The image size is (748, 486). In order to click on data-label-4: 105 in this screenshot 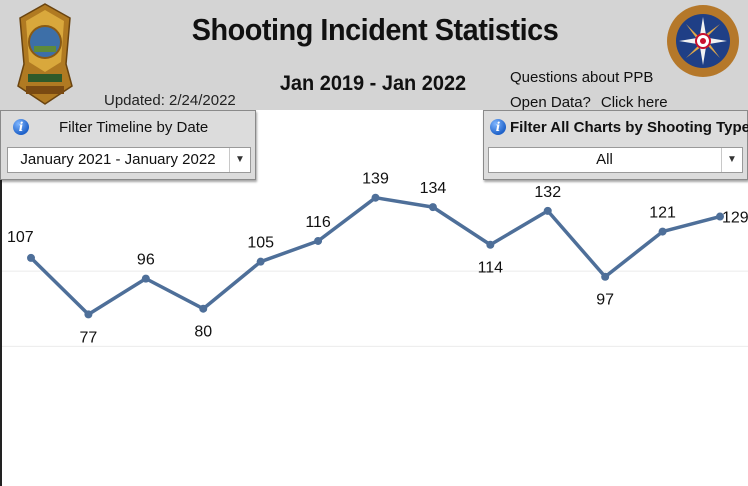, I will do `click(260, 243)`.